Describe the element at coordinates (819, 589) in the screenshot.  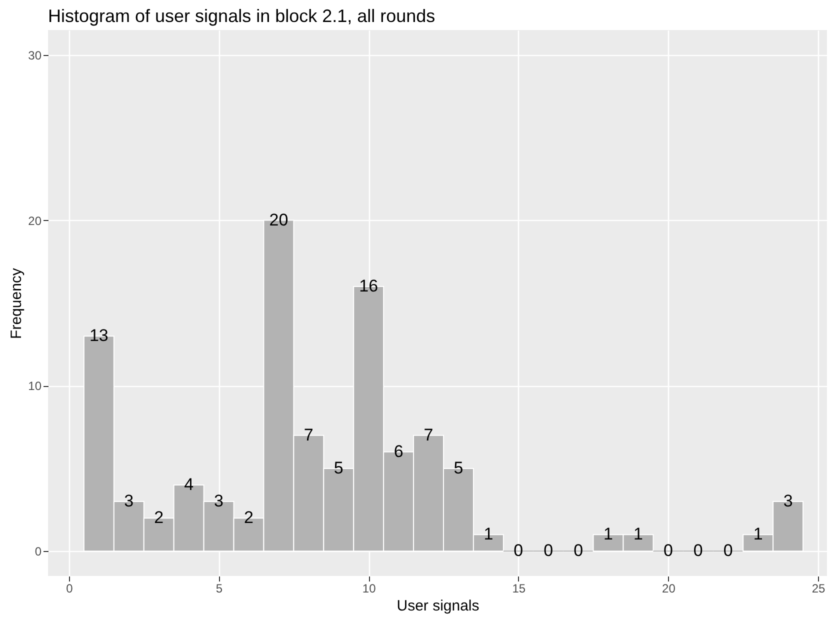
I see `x-tick-label: 25` at that location.